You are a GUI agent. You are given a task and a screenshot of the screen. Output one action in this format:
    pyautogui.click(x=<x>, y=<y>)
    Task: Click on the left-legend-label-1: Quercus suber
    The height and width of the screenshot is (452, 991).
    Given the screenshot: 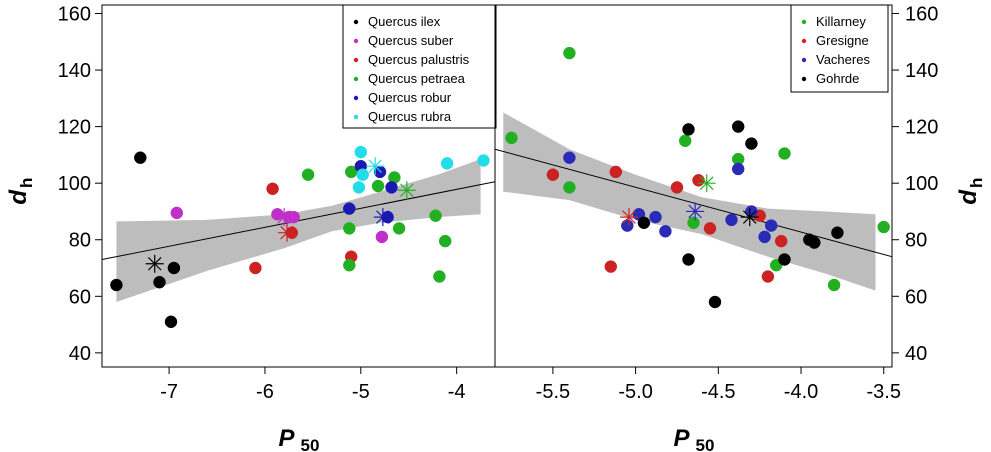 What is the action you would take?
    pyautogui.click(x=411, y=40)
    